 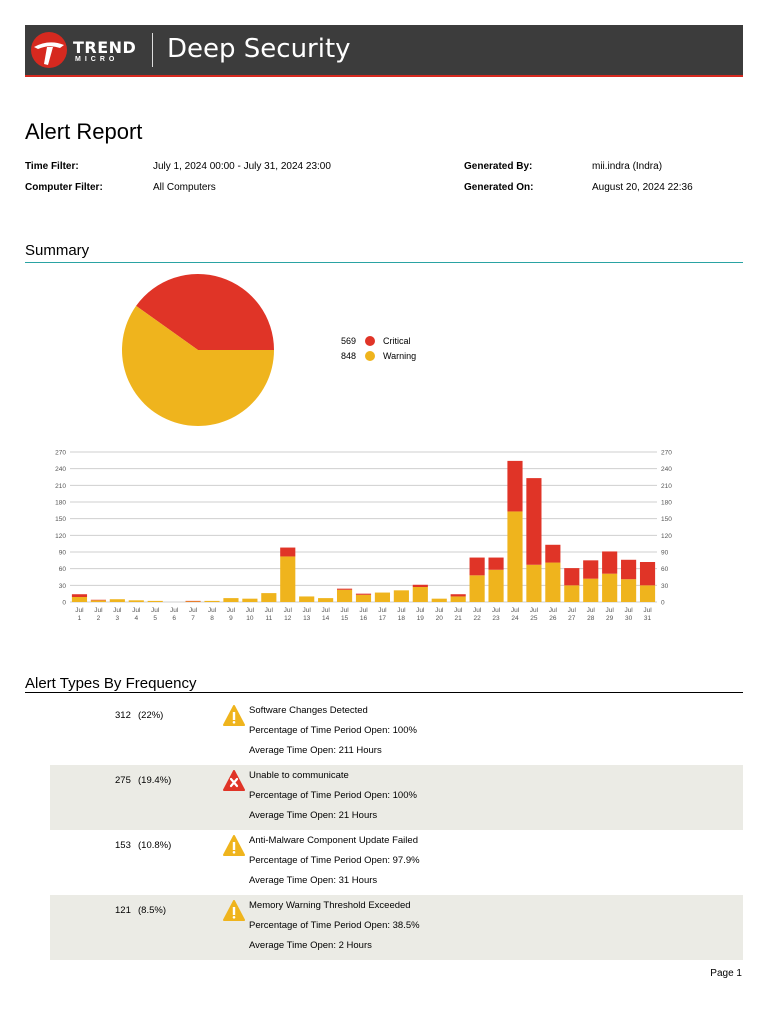 What do you see at coordinates (123, 780) in the screenshot?
I see `alert-count: 275` at bounding box center [123, 780].